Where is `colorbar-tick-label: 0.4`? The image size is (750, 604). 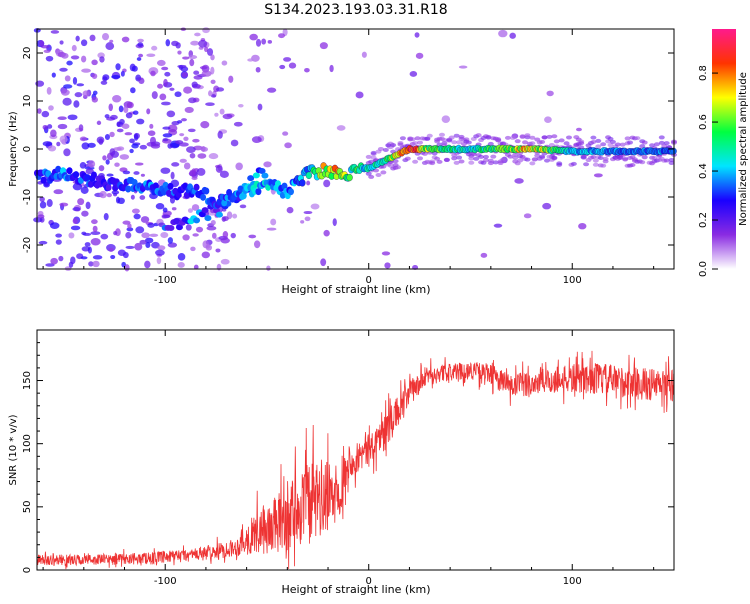 colorbar-tick-label: 0.4 is located at coordinates (703, 171).